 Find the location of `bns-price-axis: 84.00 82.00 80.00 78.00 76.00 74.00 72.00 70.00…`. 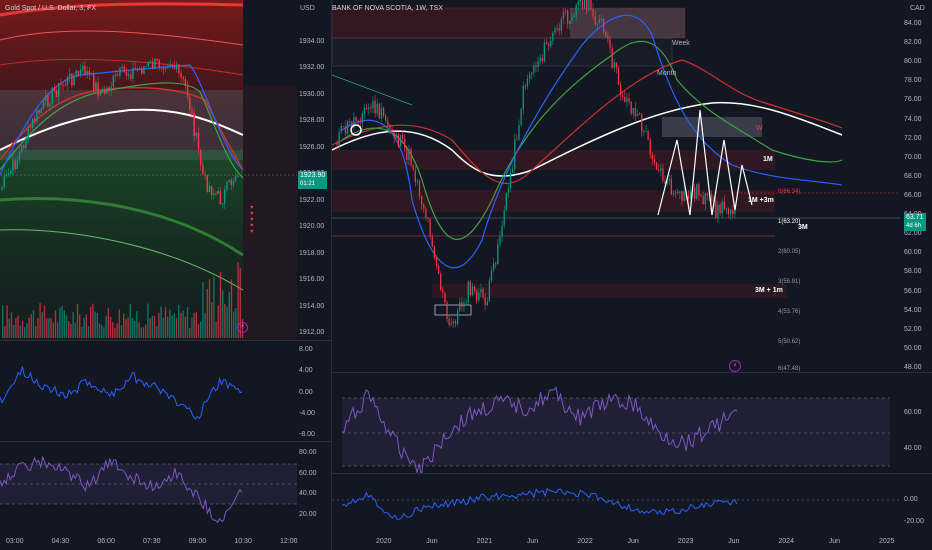

bns-price-axis: 84.00 82.00 80.00 78.00 76.00 74.00 72.00 70.00… is located at coordinates (917, 186).